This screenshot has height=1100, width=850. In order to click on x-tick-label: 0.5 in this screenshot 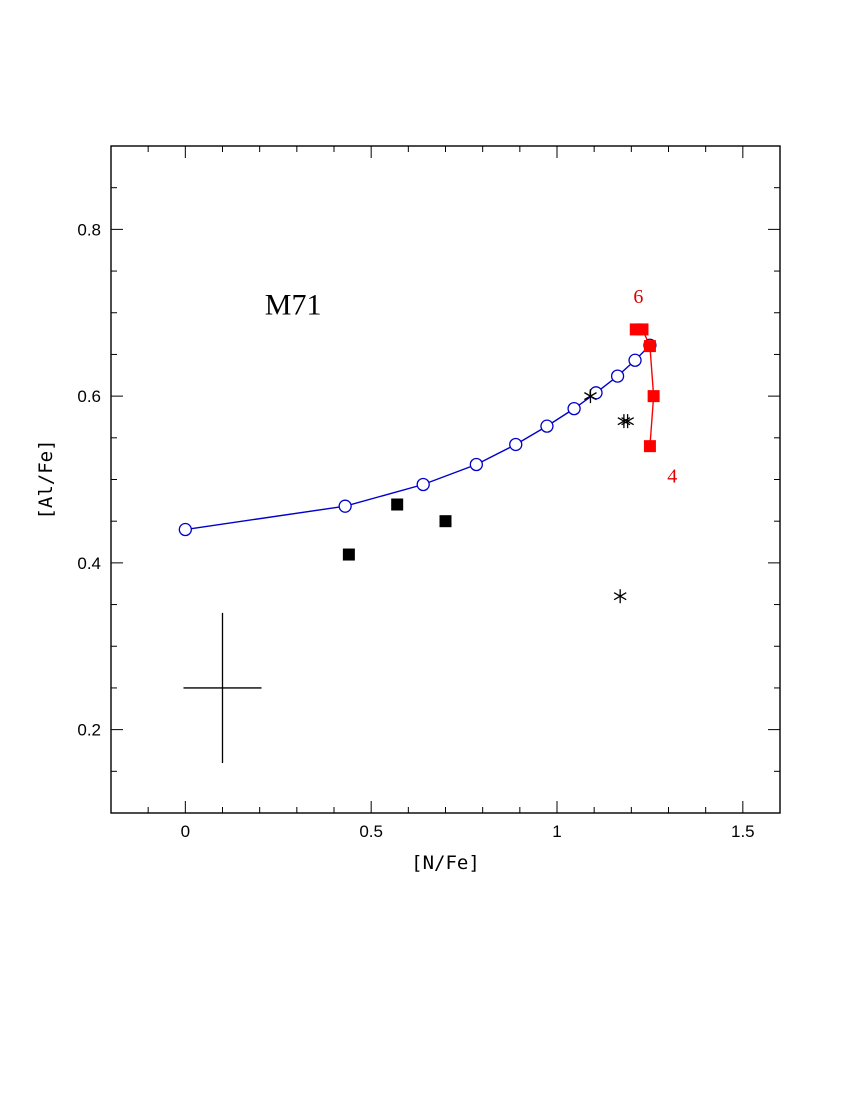, I will do `click(371, 831)`.